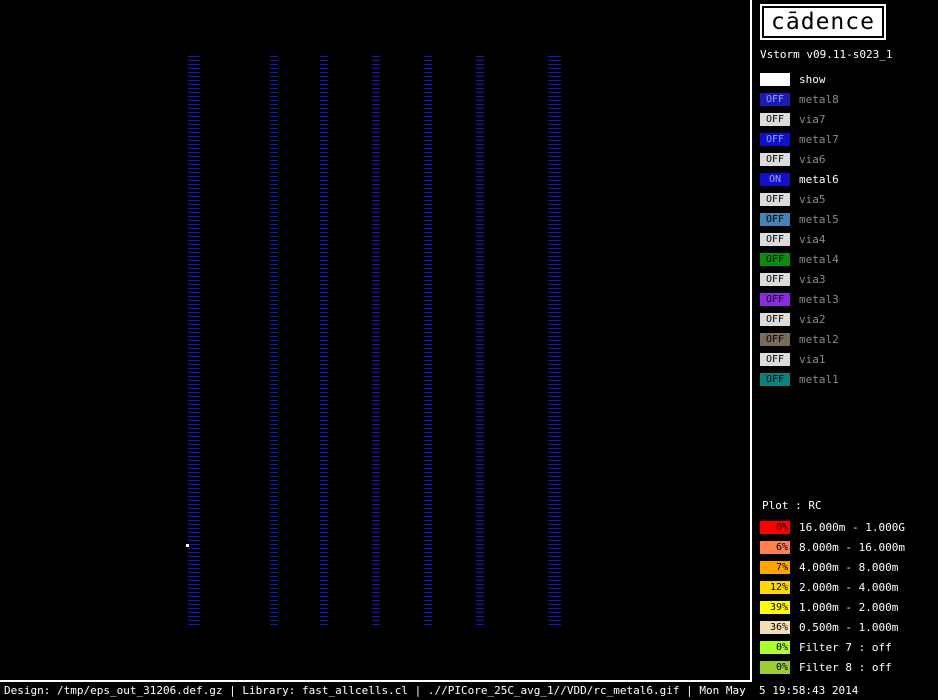 The width and height of the screenshot is (938, 700). What do you see at coordinates (775, 79) in the screenshot?
I see `layer-toggle-show` at bounding box center [775, 79].